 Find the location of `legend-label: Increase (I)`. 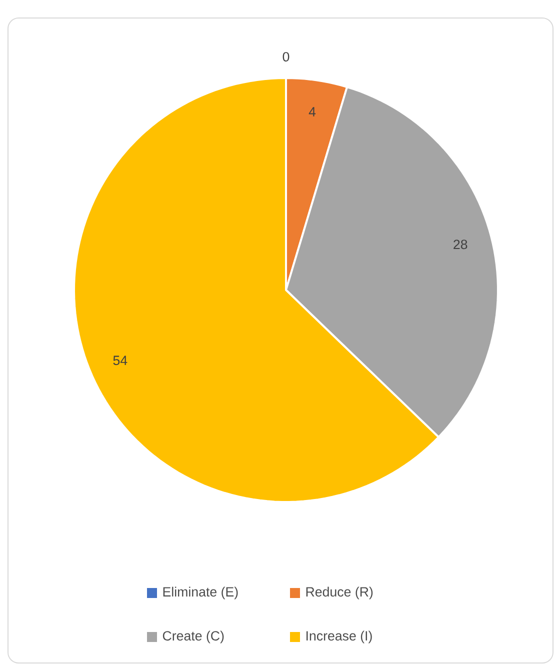

legend-label: Increase (I) is located at coordinates (339, 637).